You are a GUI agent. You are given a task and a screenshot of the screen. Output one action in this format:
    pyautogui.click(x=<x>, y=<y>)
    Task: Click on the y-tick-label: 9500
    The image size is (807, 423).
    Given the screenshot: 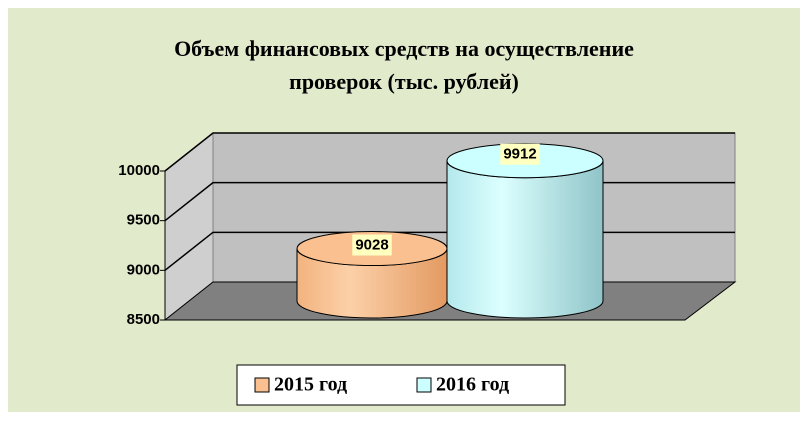 What is the action you would take?
    pyautogui.click(x=143, y=220)
    